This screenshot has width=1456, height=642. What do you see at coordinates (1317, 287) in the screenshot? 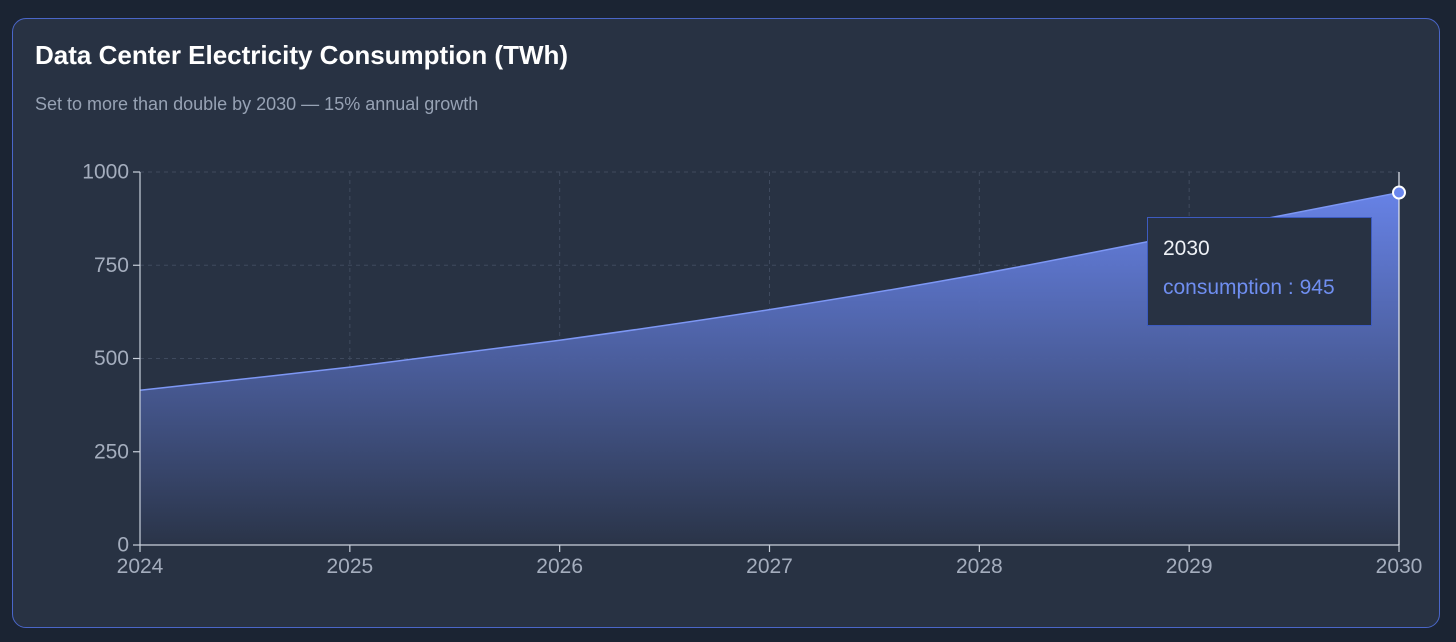
I see `tooltip-value: 945` at bounding box center [1317, 287].